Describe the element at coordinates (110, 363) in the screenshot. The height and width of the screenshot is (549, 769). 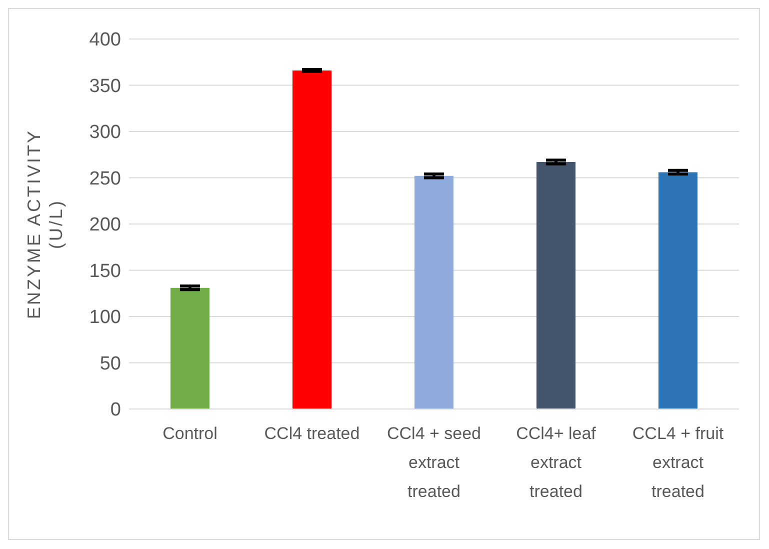
I see `y-tick-label: 50` at that location.